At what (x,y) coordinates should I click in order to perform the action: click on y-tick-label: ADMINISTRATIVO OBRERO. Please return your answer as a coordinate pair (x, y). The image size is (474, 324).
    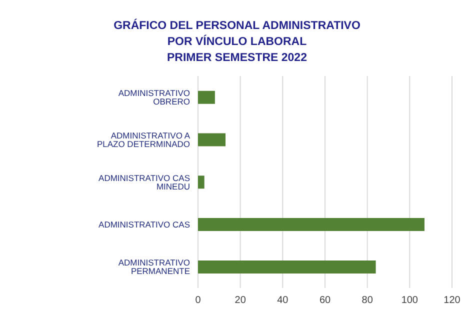
    Looking at the image, I should click on (154, 97).